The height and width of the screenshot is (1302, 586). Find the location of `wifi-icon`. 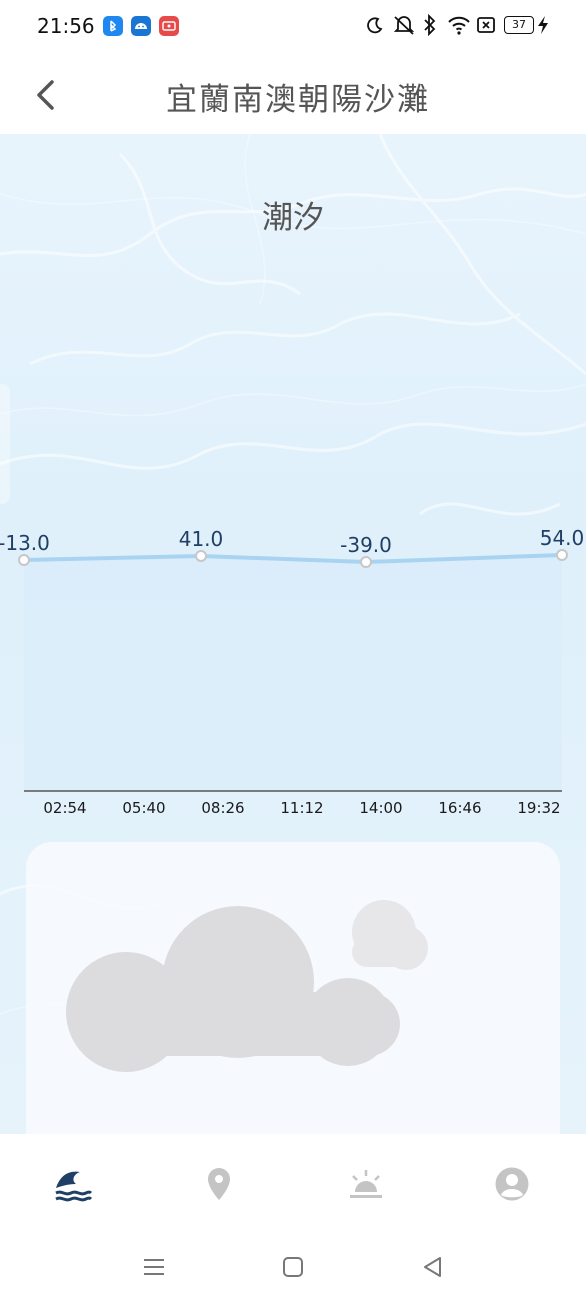

wifi-icon is located at coordinates (459, 25).